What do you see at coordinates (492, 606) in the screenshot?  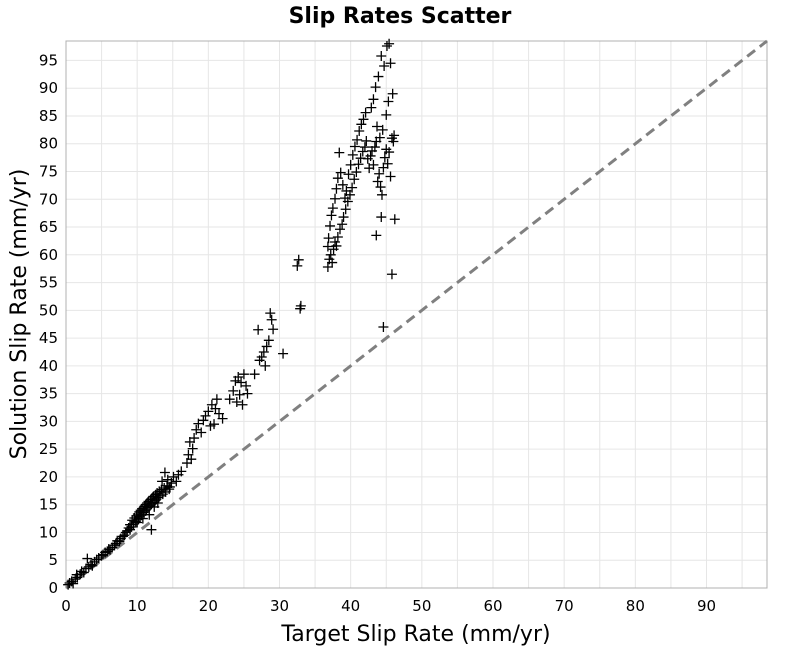 I see `x-tick-label: 60` at bounding box center [492, 606].